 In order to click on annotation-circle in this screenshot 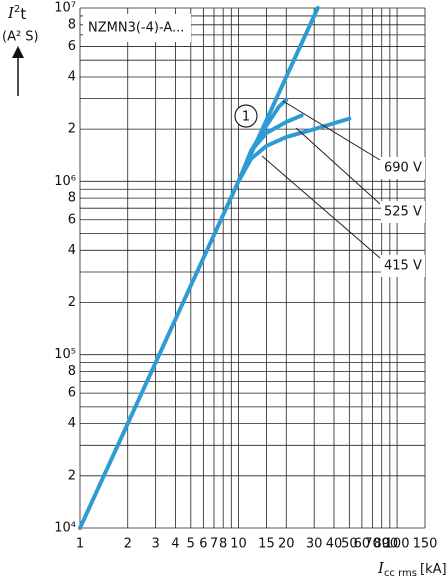, I will do `click(246, 116)`.